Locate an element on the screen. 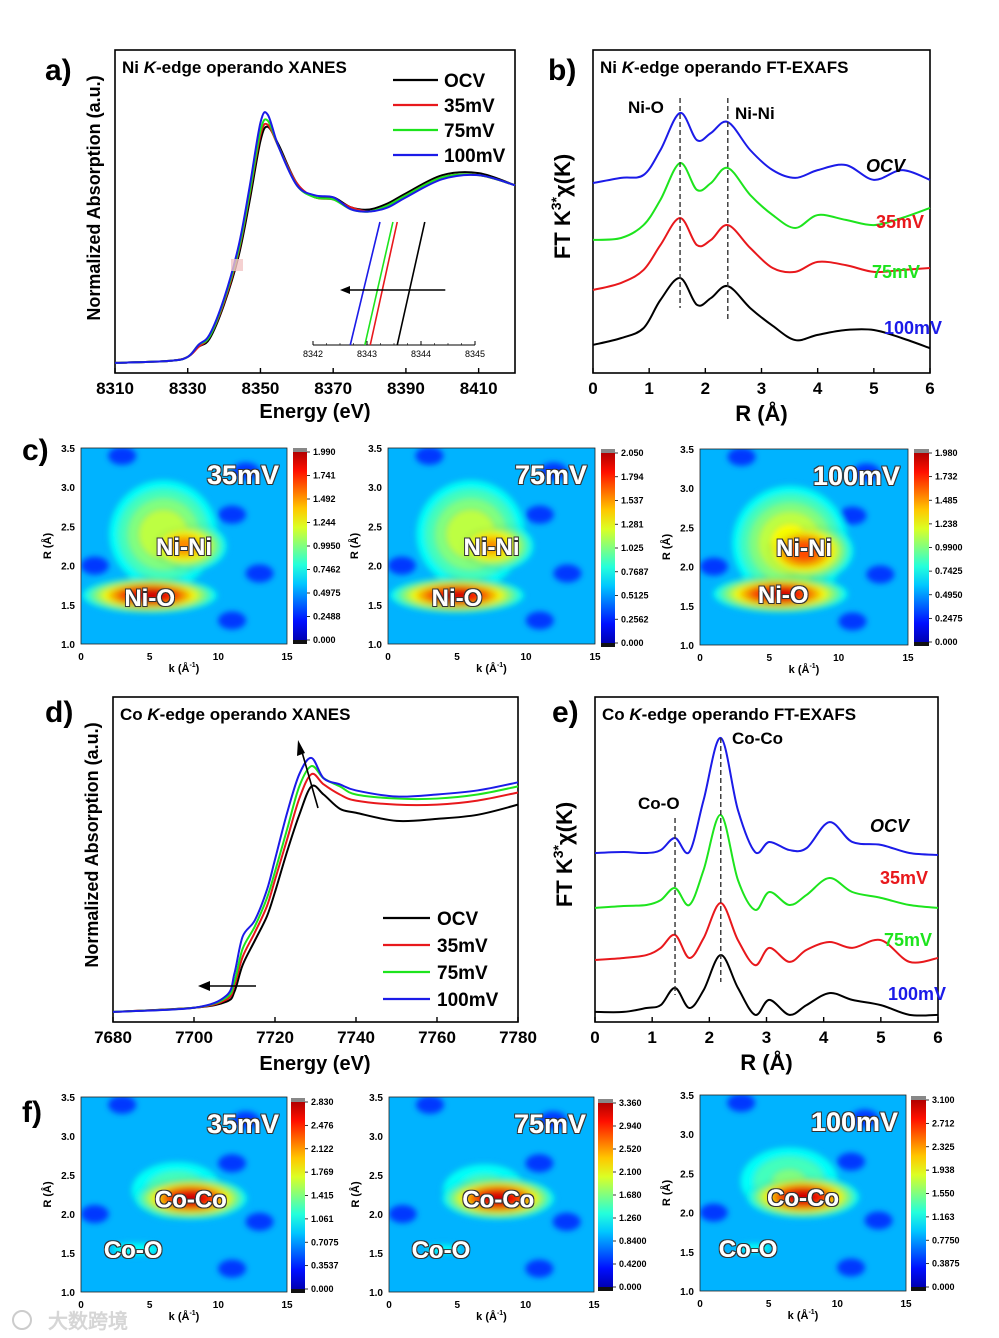  colorbar-tick-label: 0.4975 is located at coordinates (327, 593).